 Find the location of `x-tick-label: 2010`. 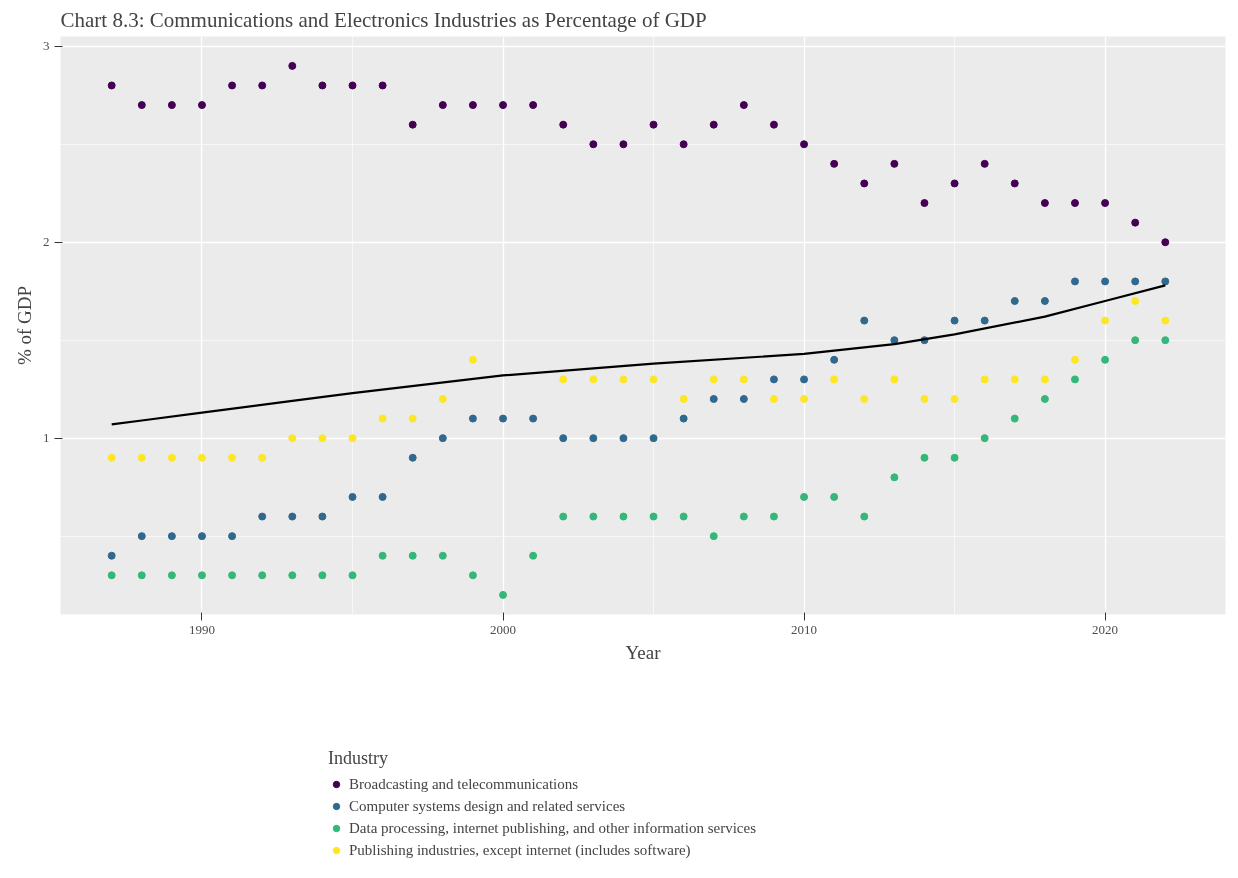

x-tick-label: 2010 is located at coordinates (804, 629).